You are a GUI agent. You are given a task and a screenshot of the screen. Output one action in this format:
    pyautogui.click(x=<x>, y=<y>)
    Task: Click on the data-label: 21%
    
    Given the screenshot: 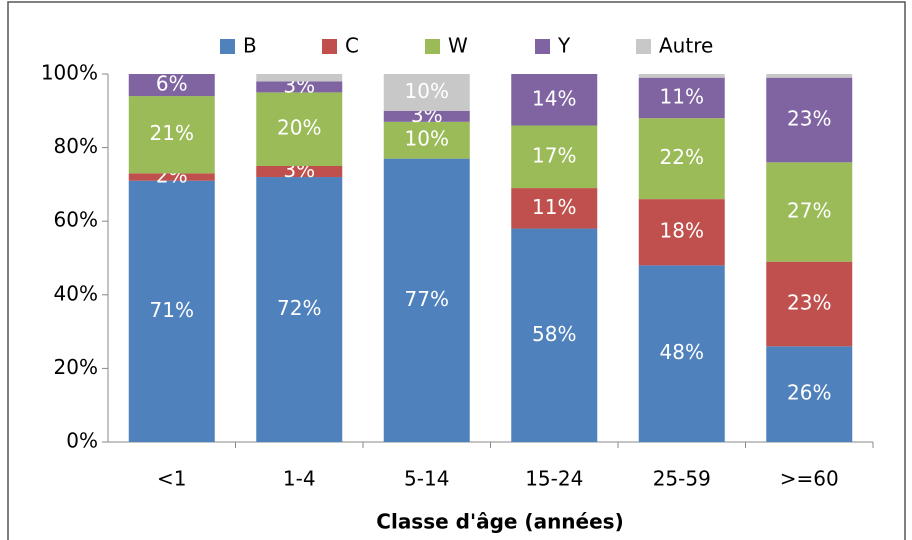 What is the action you would take?
    pyautogui.click(x=172, y=133)
    